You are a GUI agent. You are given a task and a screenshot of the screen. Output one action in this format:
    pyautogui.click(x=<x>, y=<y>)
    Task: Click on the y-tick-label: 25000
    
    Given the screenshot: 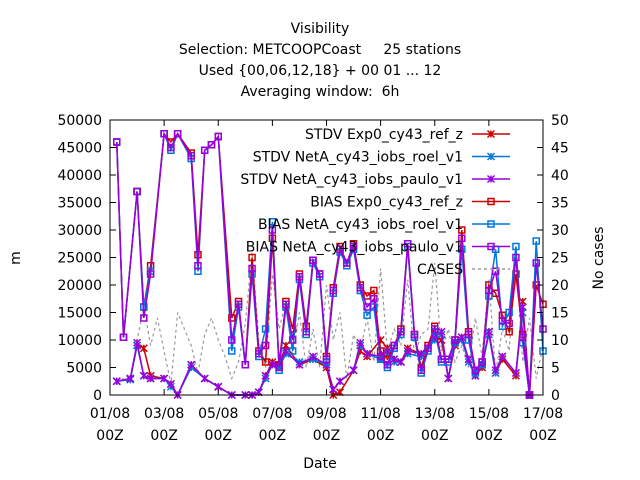 What is the action you would take?
    pyautogui.click(x=79, y=259)
    